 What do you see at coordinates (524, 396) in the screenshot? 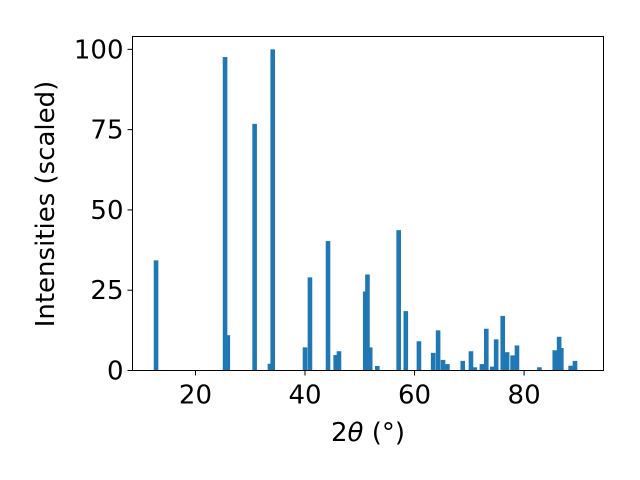
I see `x-tick-label: 80` at bounding box center [524, 396].